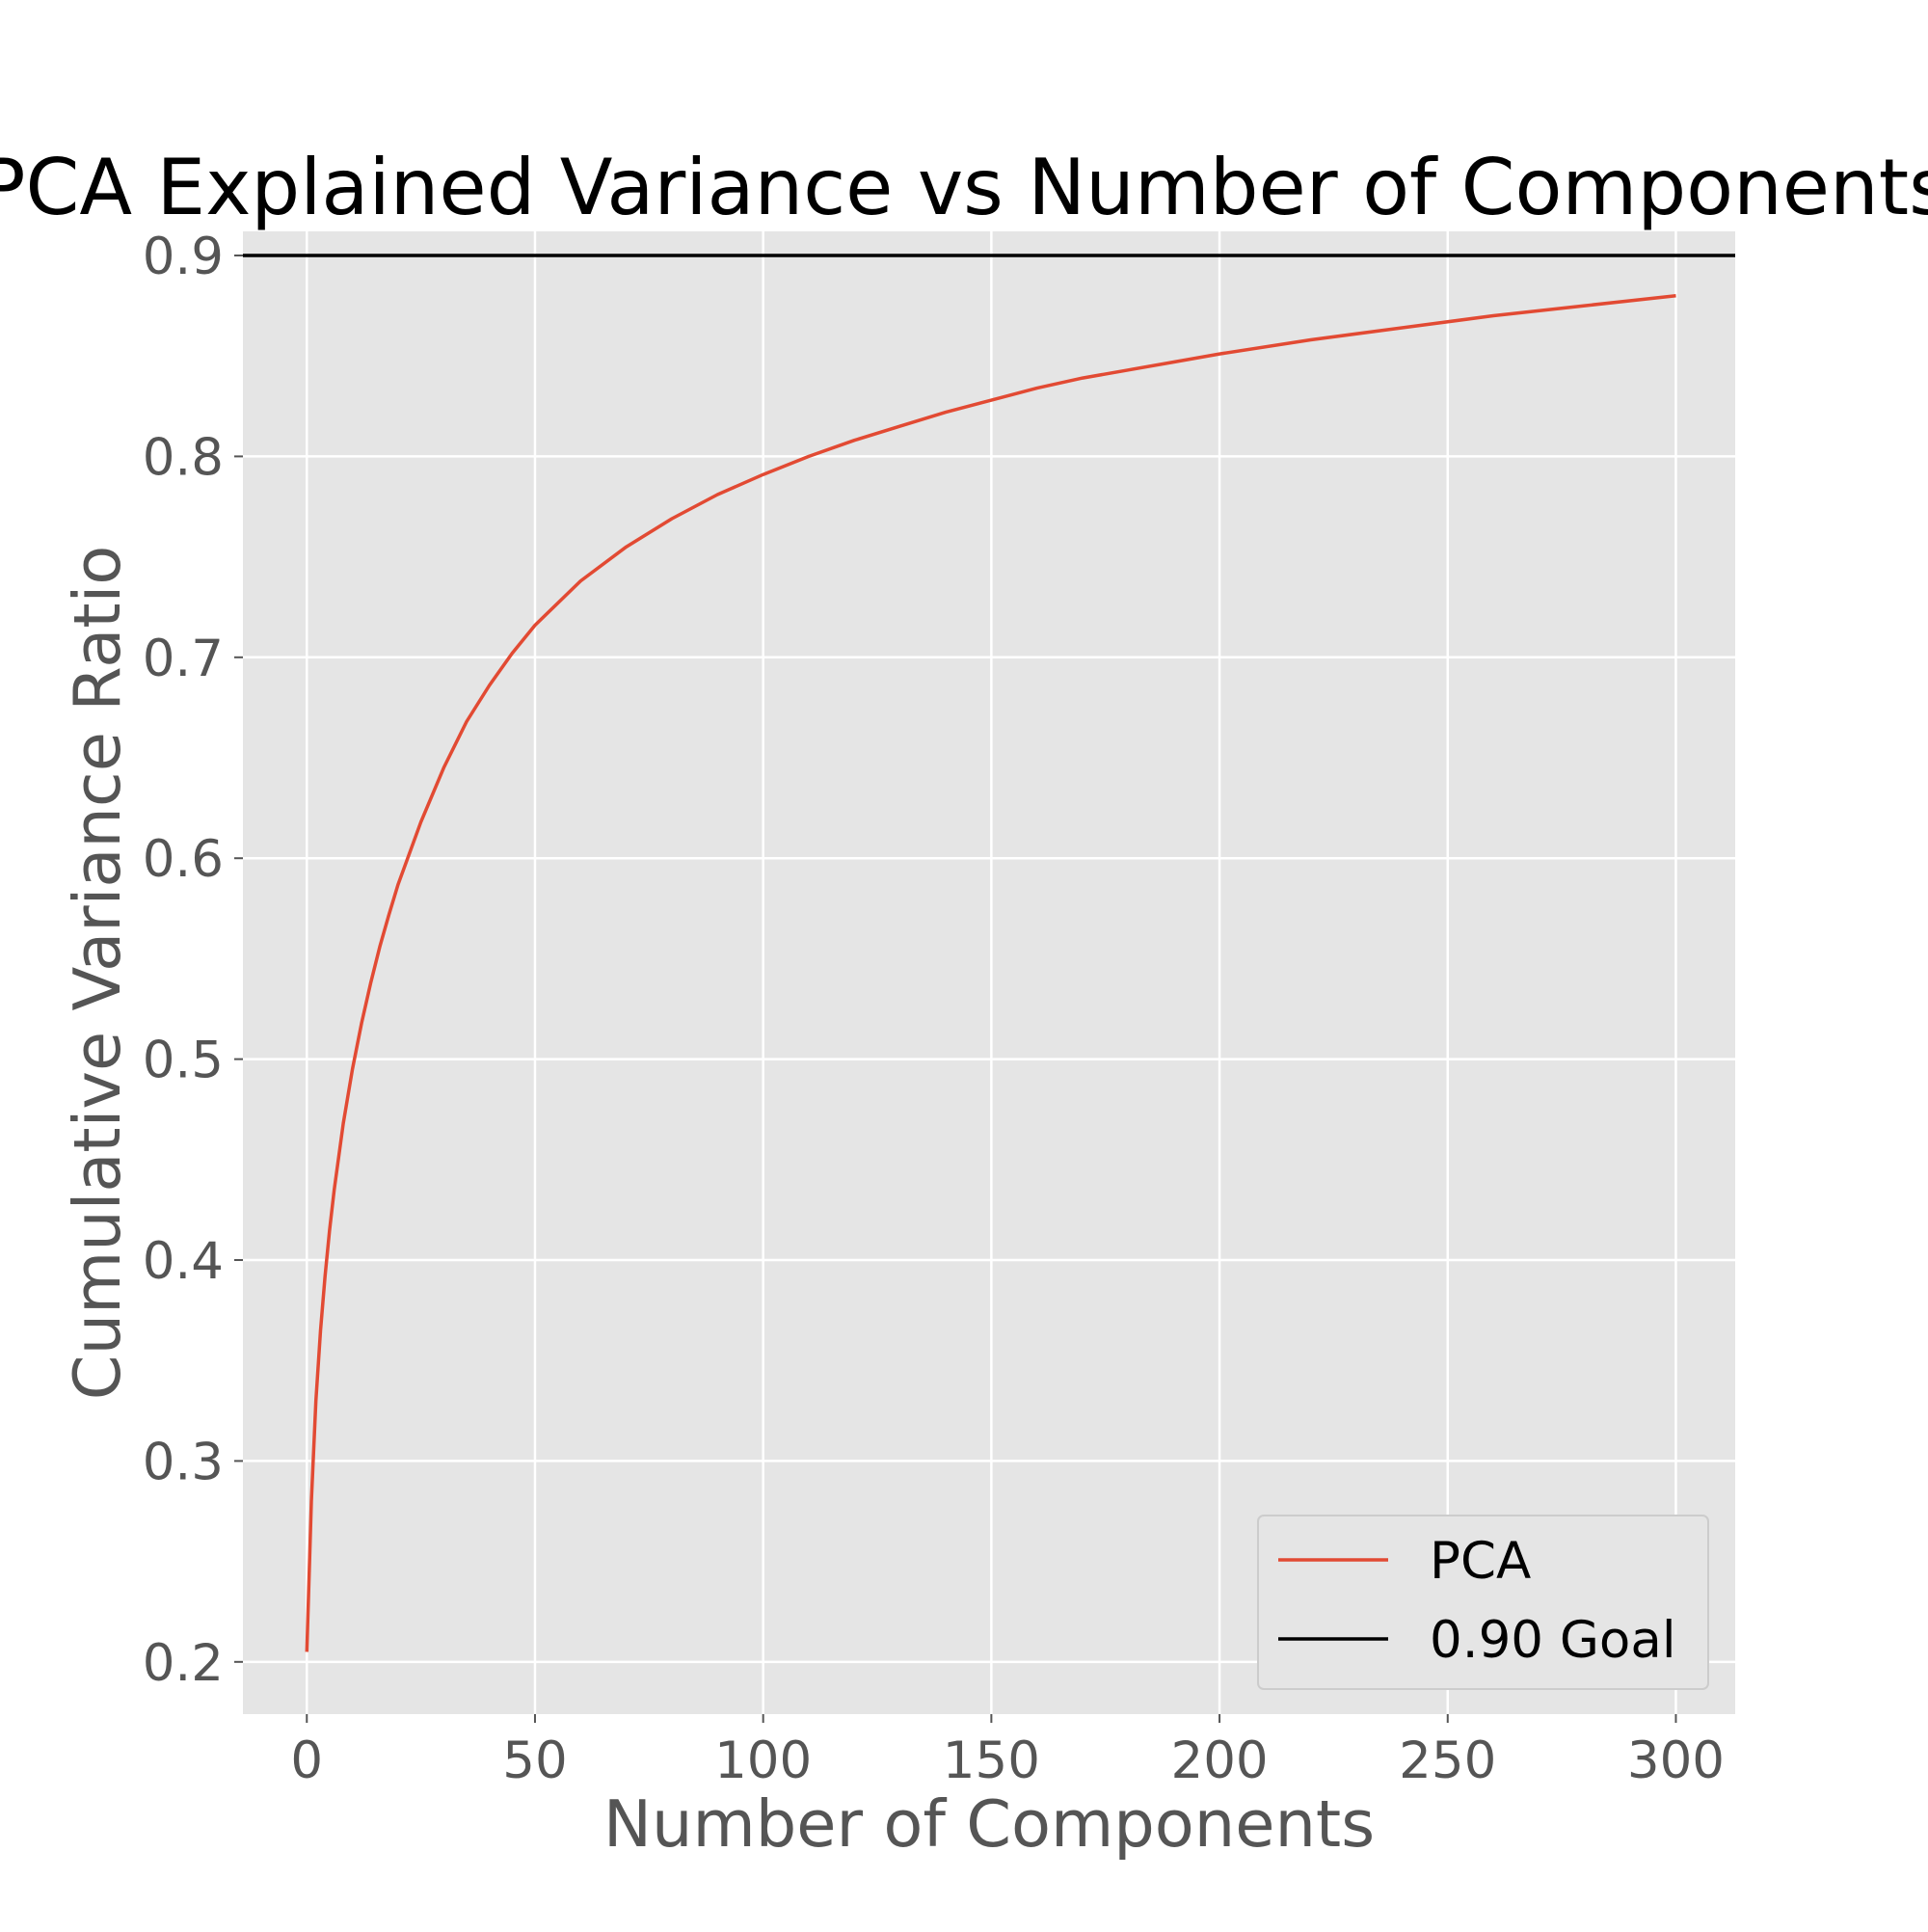  What do you see at coordinates (1447, 1761) in the screenshot?
I see `x-tick-label: 250` at bounding box center [1447, 1761].